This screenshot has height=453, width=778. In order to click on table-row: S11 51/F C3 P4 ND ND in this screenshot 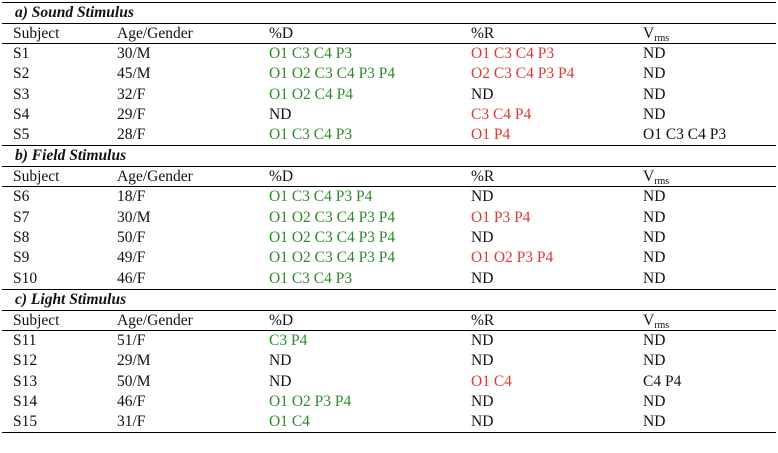, I will do `click(389, 341)`.